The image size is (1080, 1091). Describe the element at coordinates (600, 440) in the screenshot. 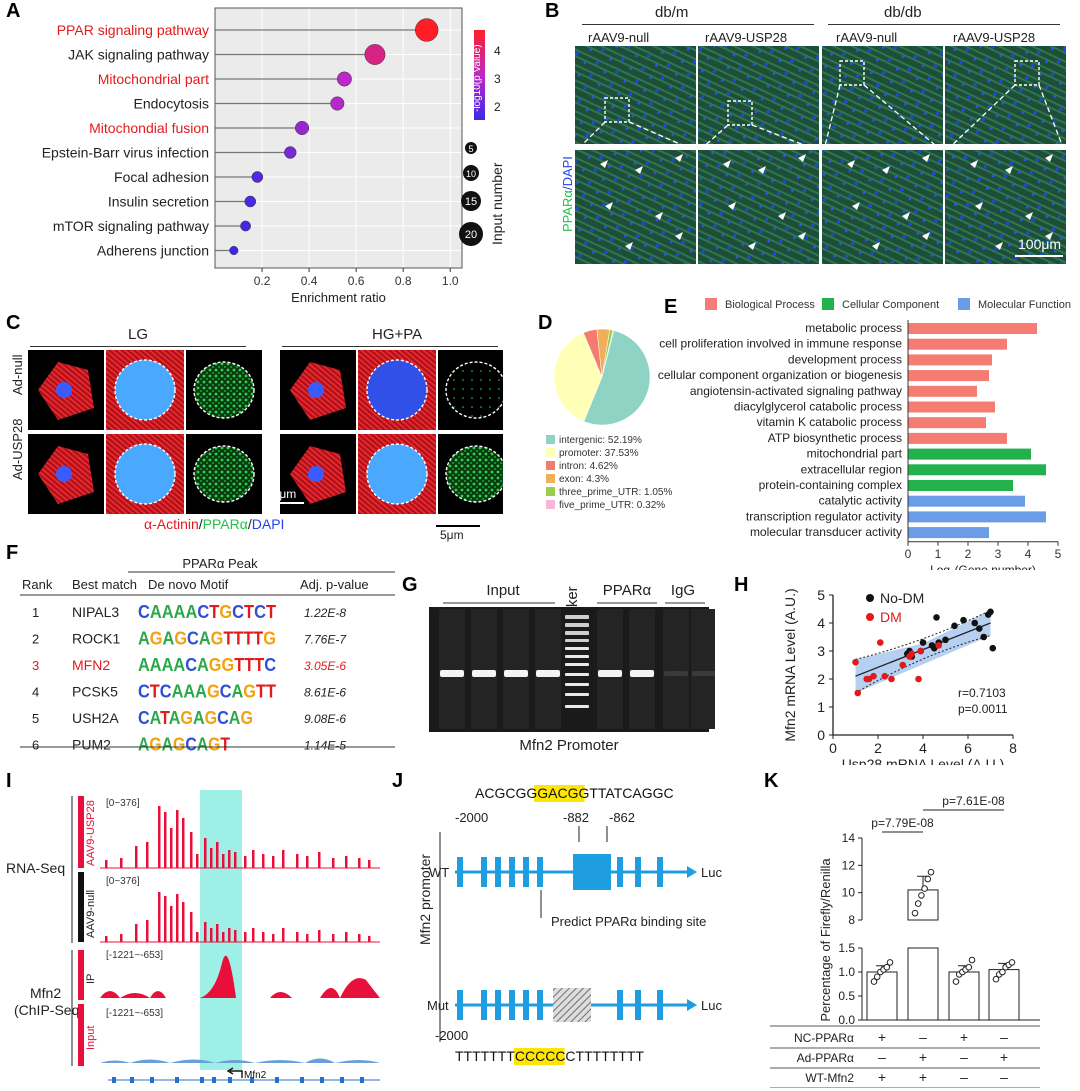

I see `pie-legend-label: intergenic: 52.19%` at that location.